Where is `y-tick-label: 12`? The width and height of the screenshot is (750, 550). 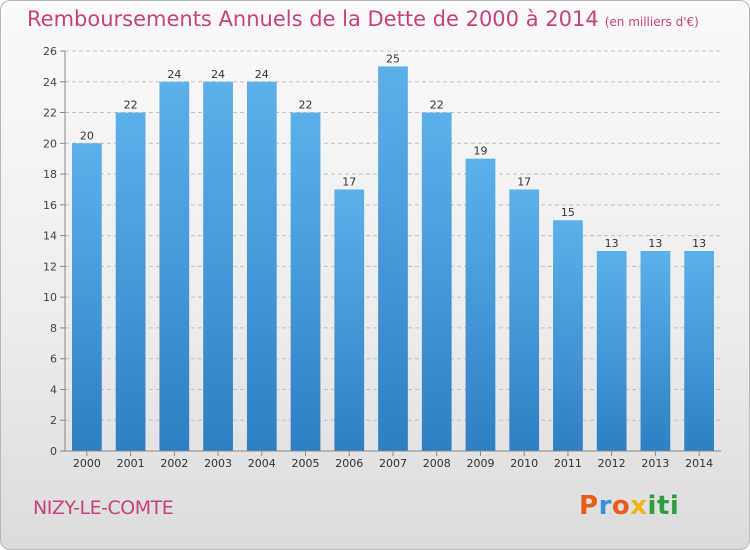
y-tick-label: 12 is located at coordinates (50, 266).